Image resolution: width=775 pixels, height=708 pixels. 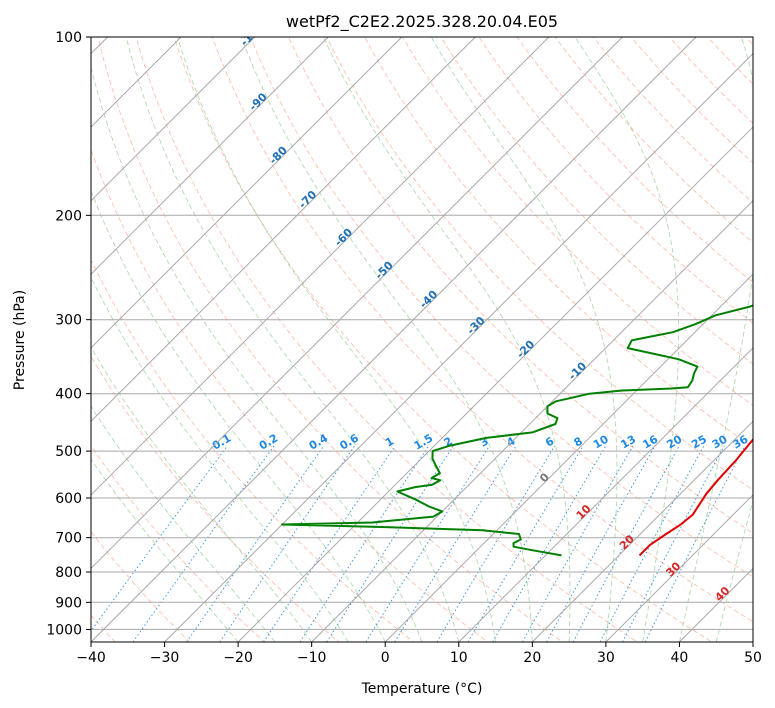 What do you see at coordinates (699, 442) in the screenshot?
I see `mixing-ratio-label: 25` at bounding box center [699, 442].